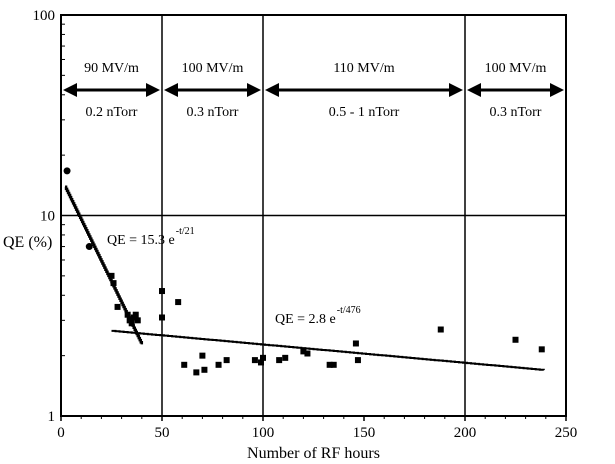 Image resolution: width=615 pixels, height=464 pixels. Describe the element at coordinates (112, 112) in the screenshot. I see `region-pressure-label: 0.2 nTorr` at that location.